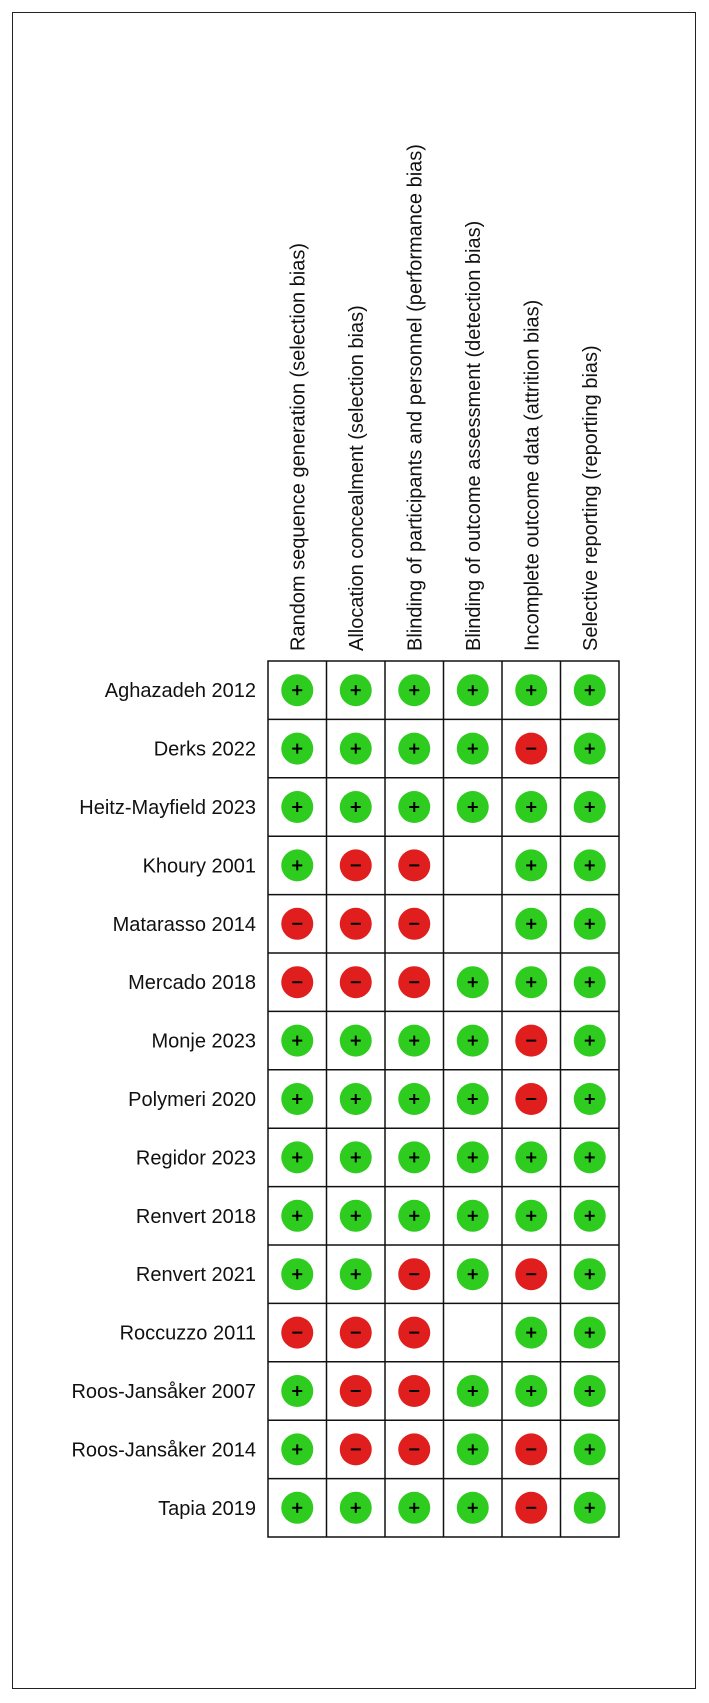 Image resolution: width=709 pixels, height=1703 pixels. I want to click on column-header-5: Incomplete outcome data (attrition bias), so click(532, 475).